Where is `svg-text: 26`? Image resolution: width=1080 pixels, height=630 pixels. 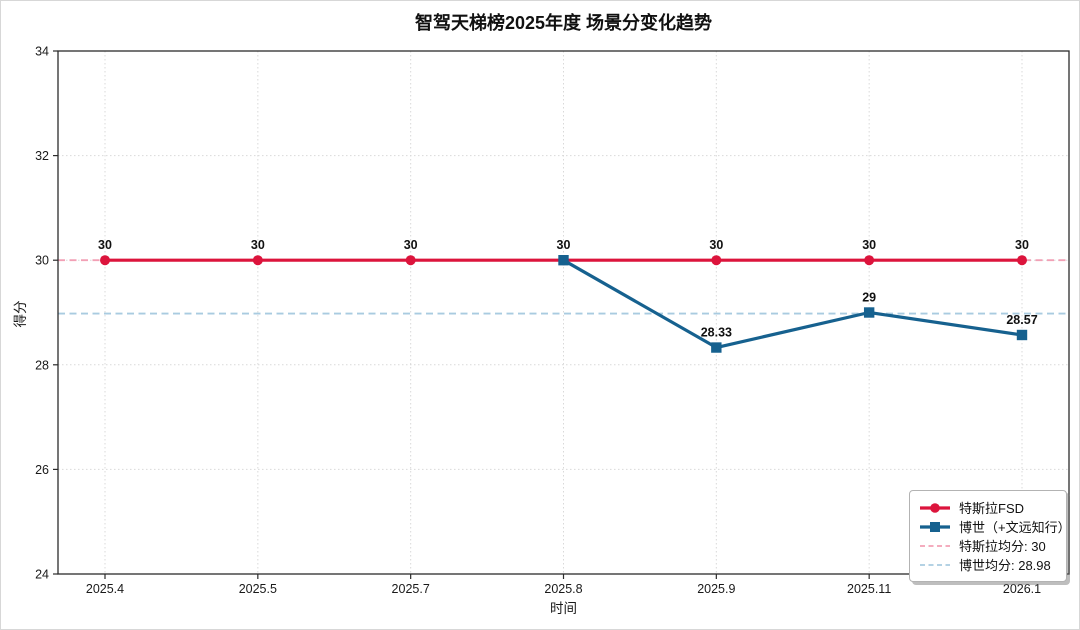
svg-text: 26 is located at coordinates (42, 470).